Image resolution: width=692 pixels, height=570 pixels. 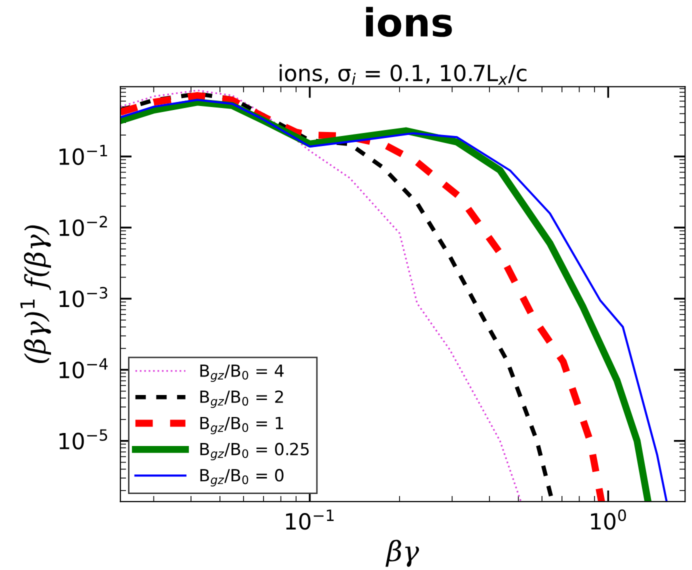 I want to click on y-tick-label: 10$^{−3}$, so click(x=84, y=297).